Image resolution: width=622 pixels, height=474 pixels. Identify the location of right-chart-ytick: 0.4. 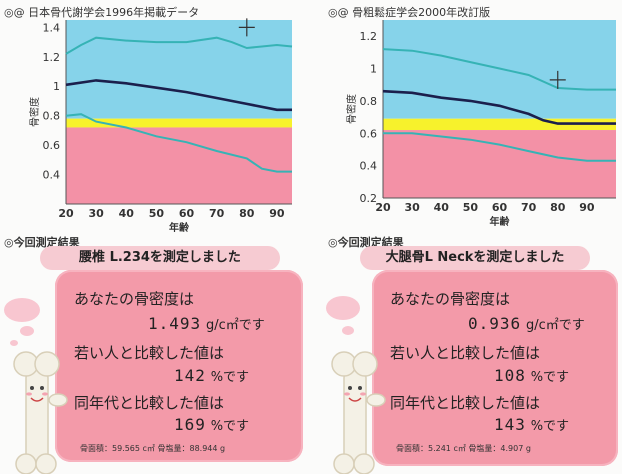
(369, 166).